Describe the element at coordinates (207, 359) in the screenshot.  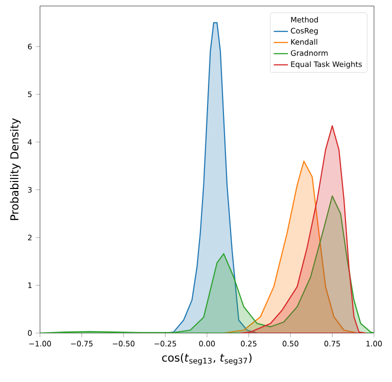
I see `x-axis-title: cos(t$_{seg13}$, t$_{seg37}$)` at that location.